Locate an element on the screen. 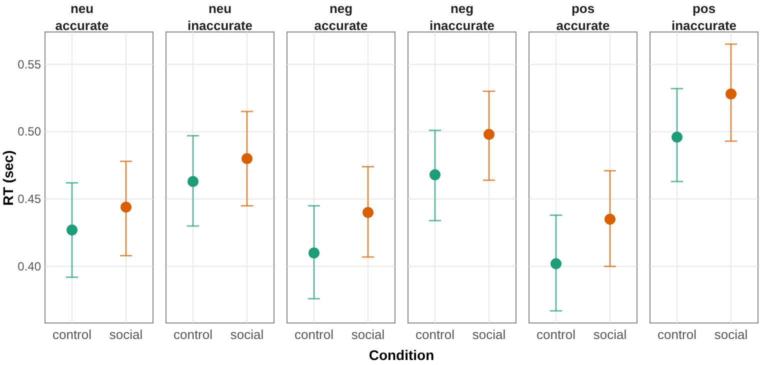 This screenshot has height=365, width=760. chart-title: neg accurate is located at coordinates (341, 17).